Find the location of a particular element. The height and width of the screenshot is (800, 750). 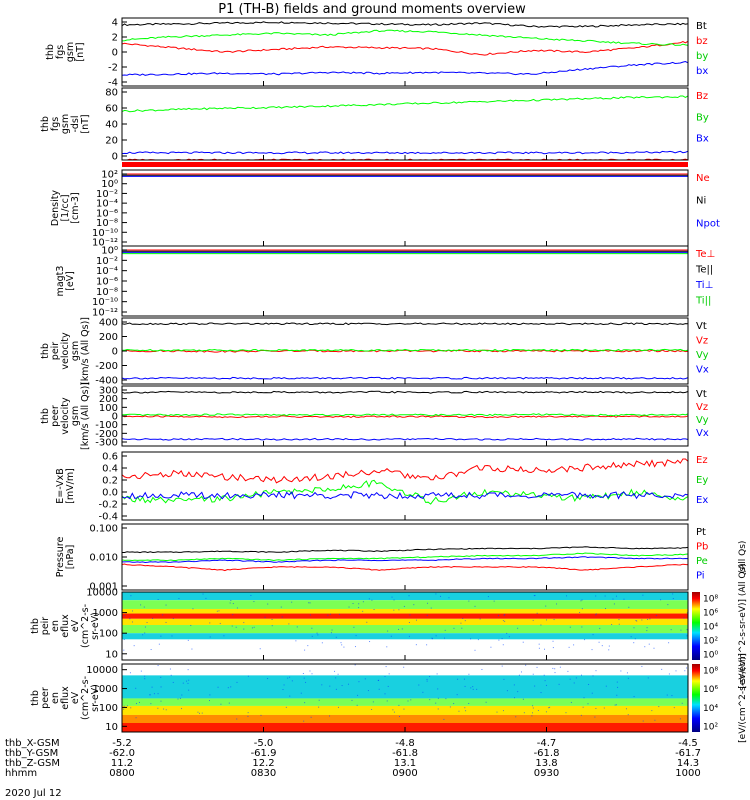

y-tick-label: 1000 is located at coordinates (105, 613).